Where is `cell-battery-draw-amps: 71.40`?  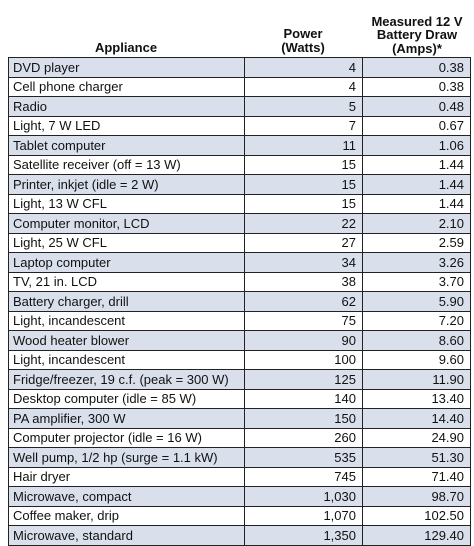 cell-battery-draw-amps: 71.40 is located at coordinates (416, 476).